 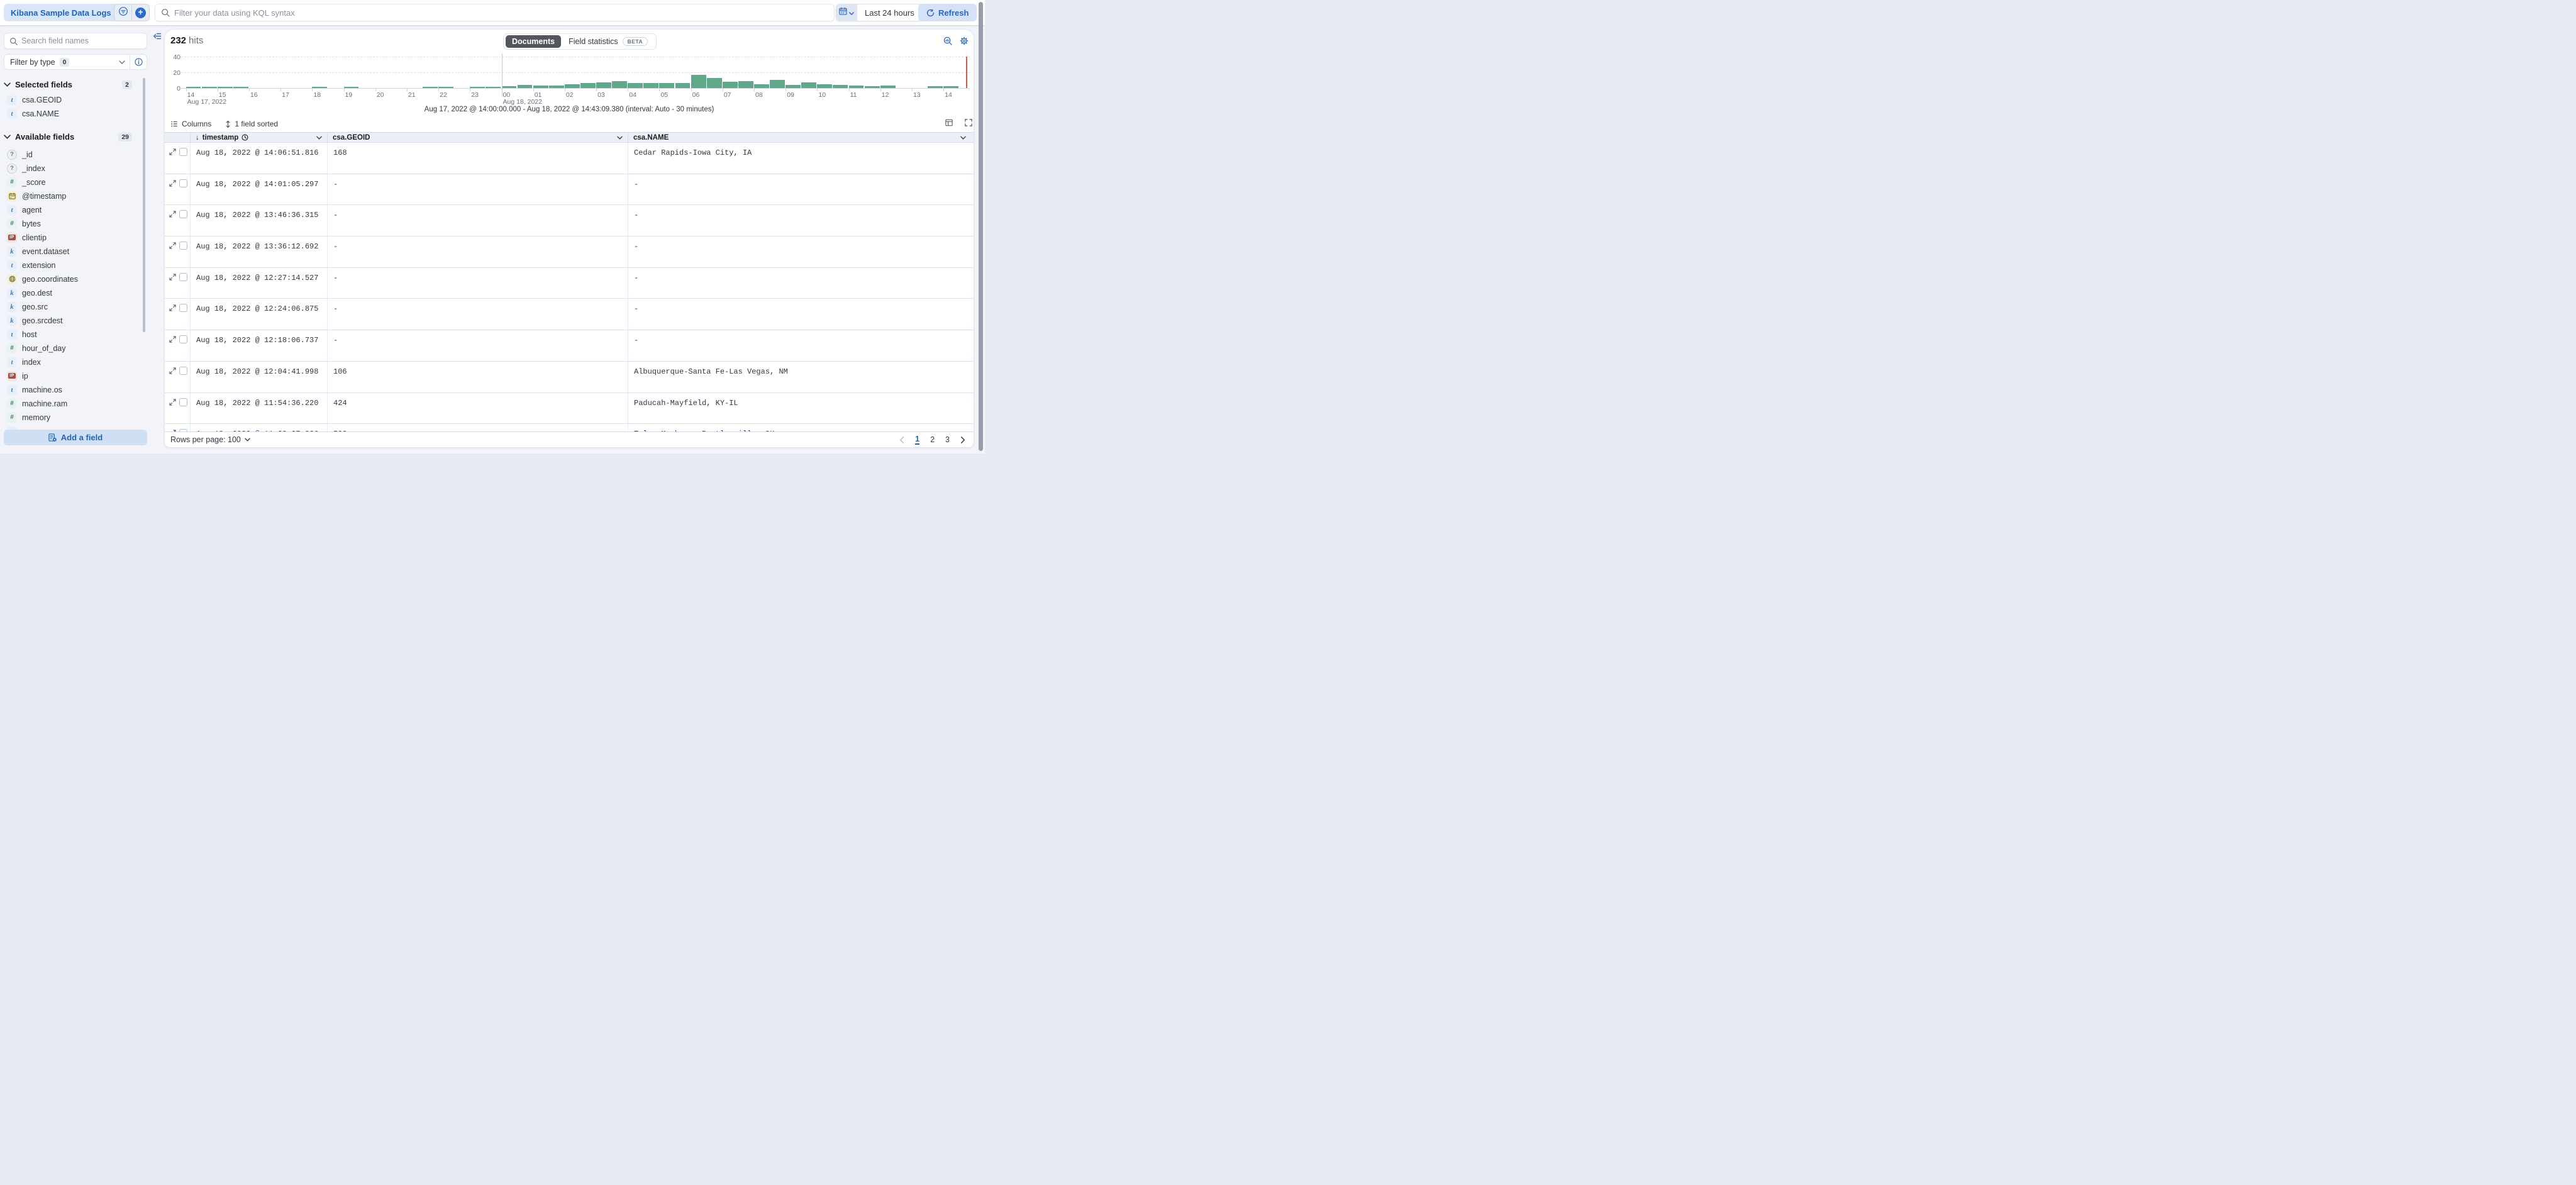 I want to click on next-page-icon, so click(x=962, y=440).